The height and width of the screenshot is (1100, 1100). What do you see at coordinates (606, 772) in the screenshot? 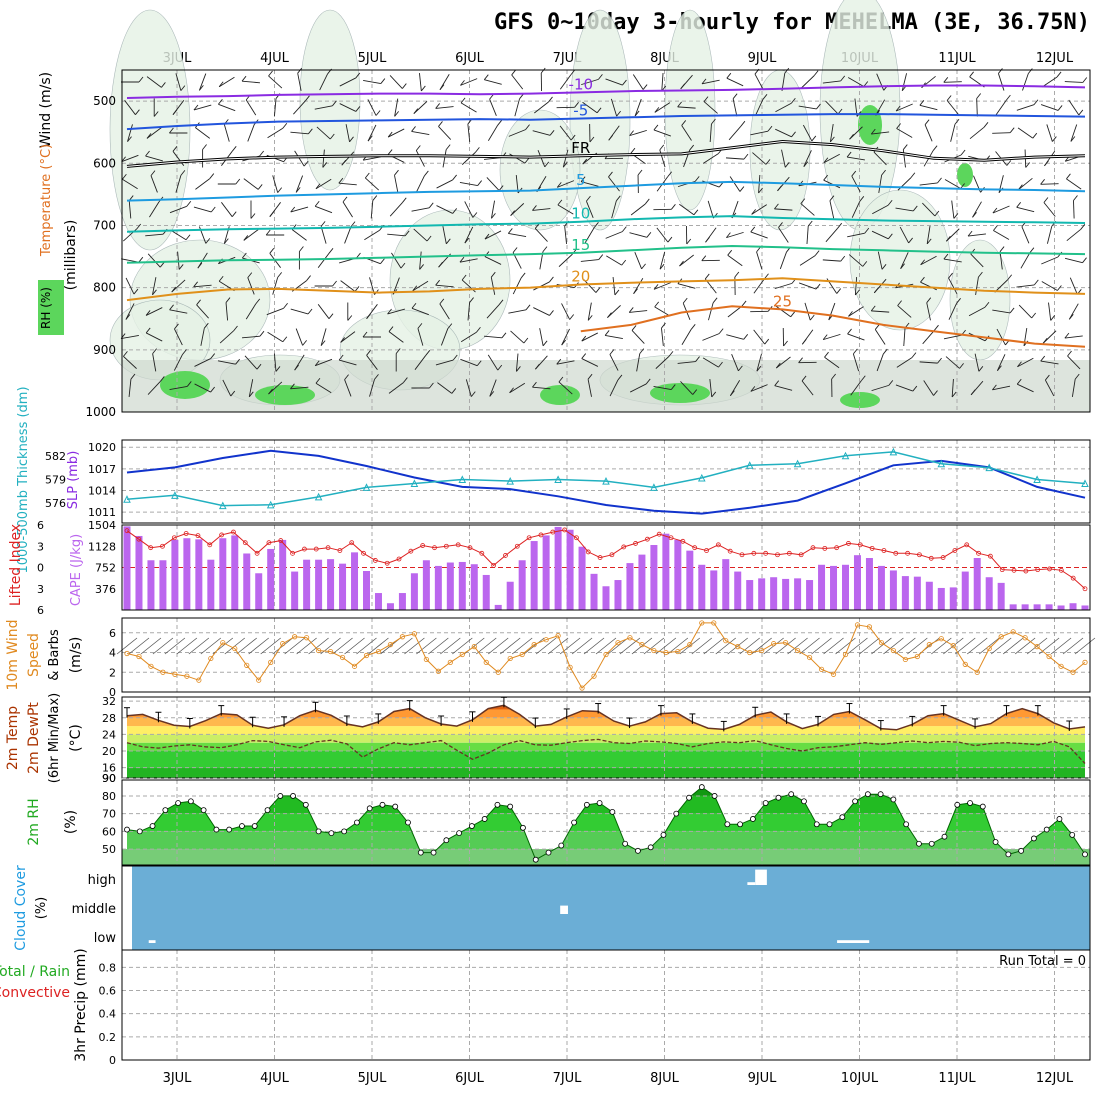
I see `temp-band` at bounding box center [606, 772].